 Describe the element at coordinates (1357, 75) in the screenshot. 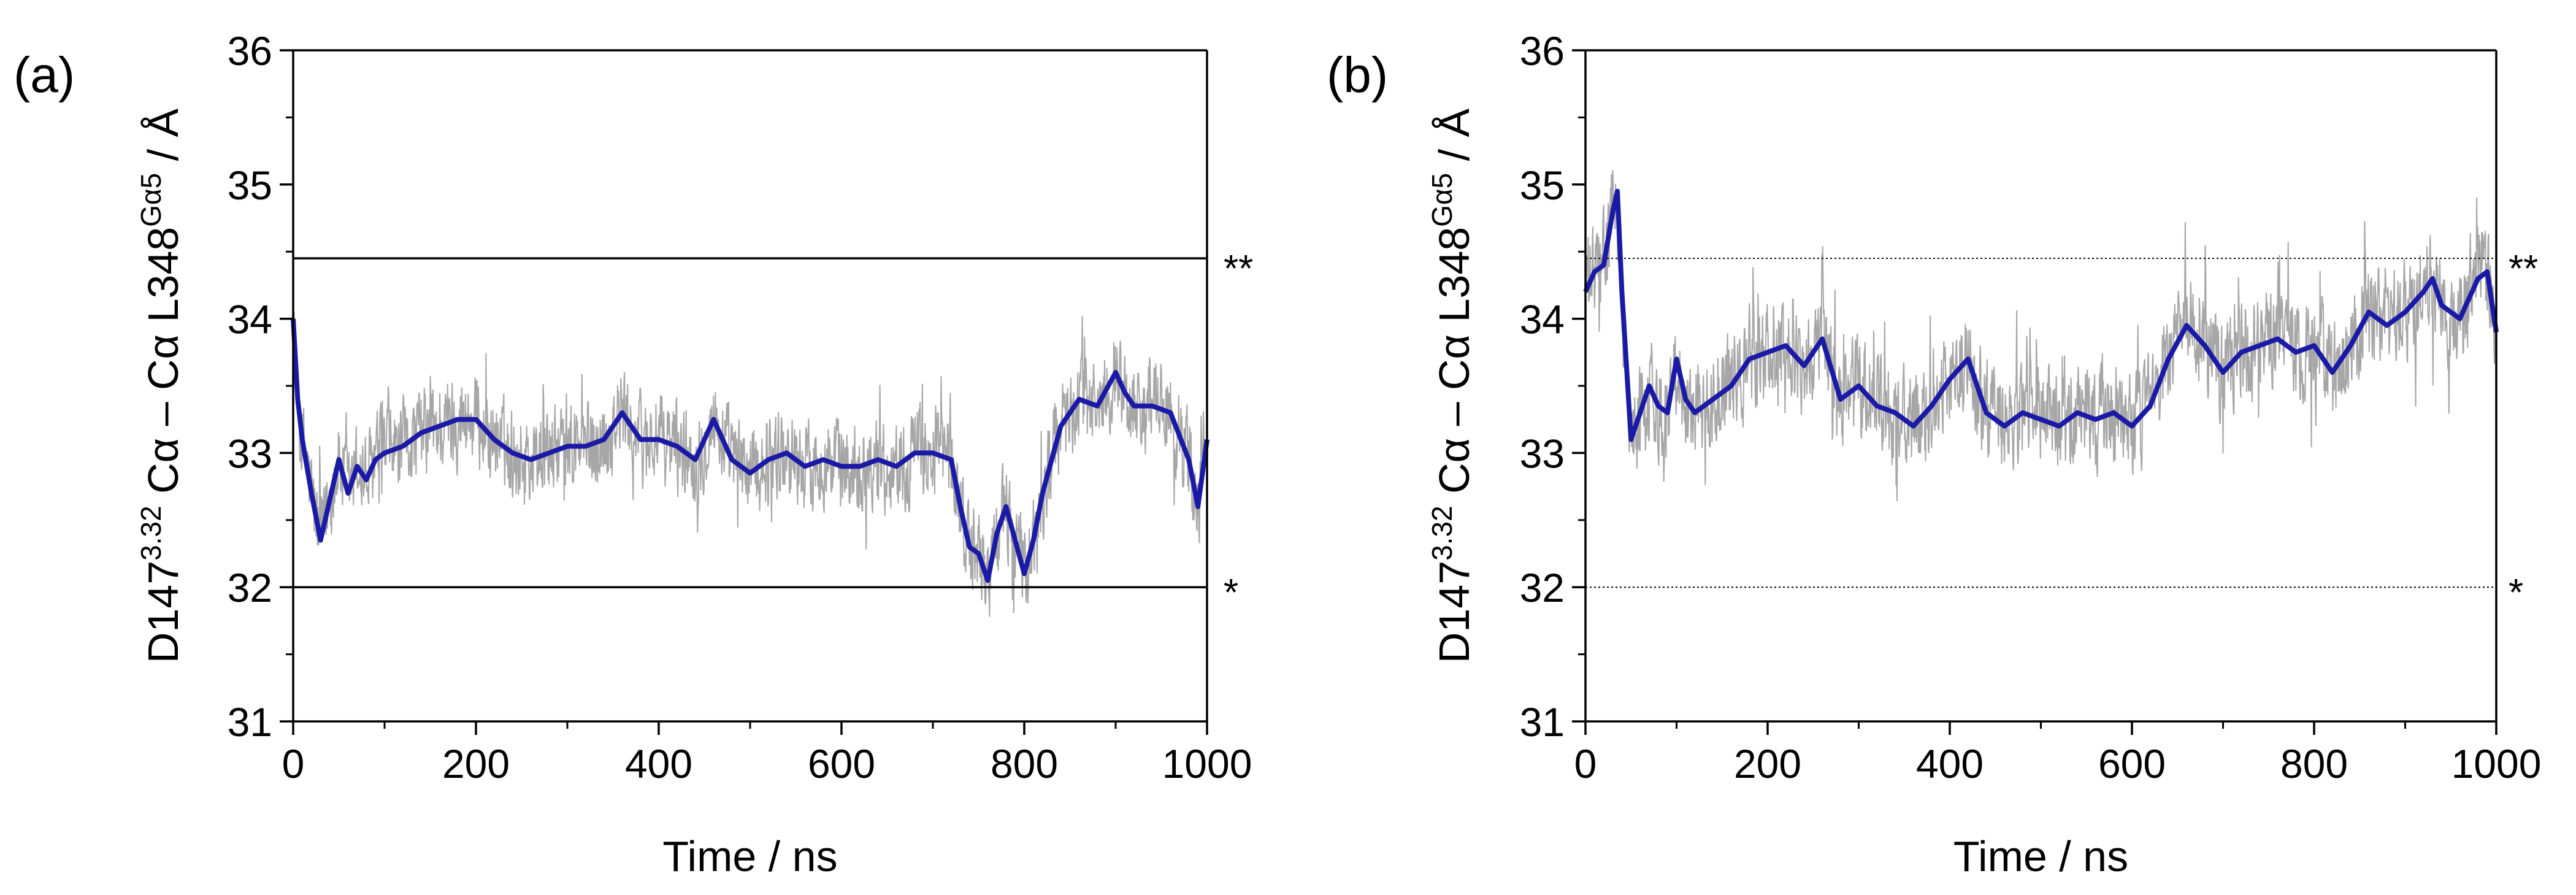

I see `panel-label: (b)` at that location.